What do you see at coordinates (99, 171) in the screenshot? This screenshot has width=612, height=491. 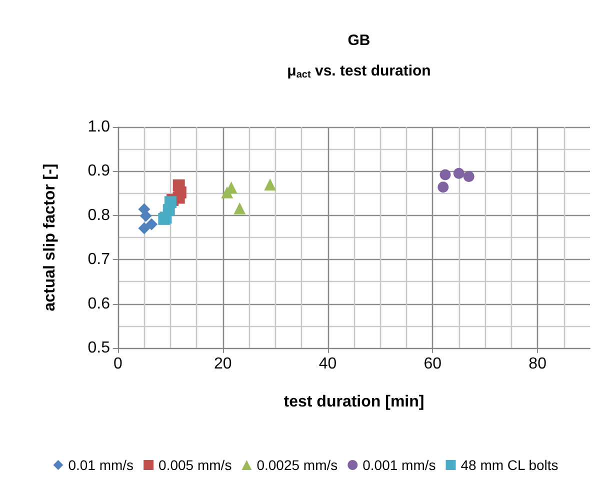 I see `y-tick-label: 0.9` at bounding box center [99, 171].